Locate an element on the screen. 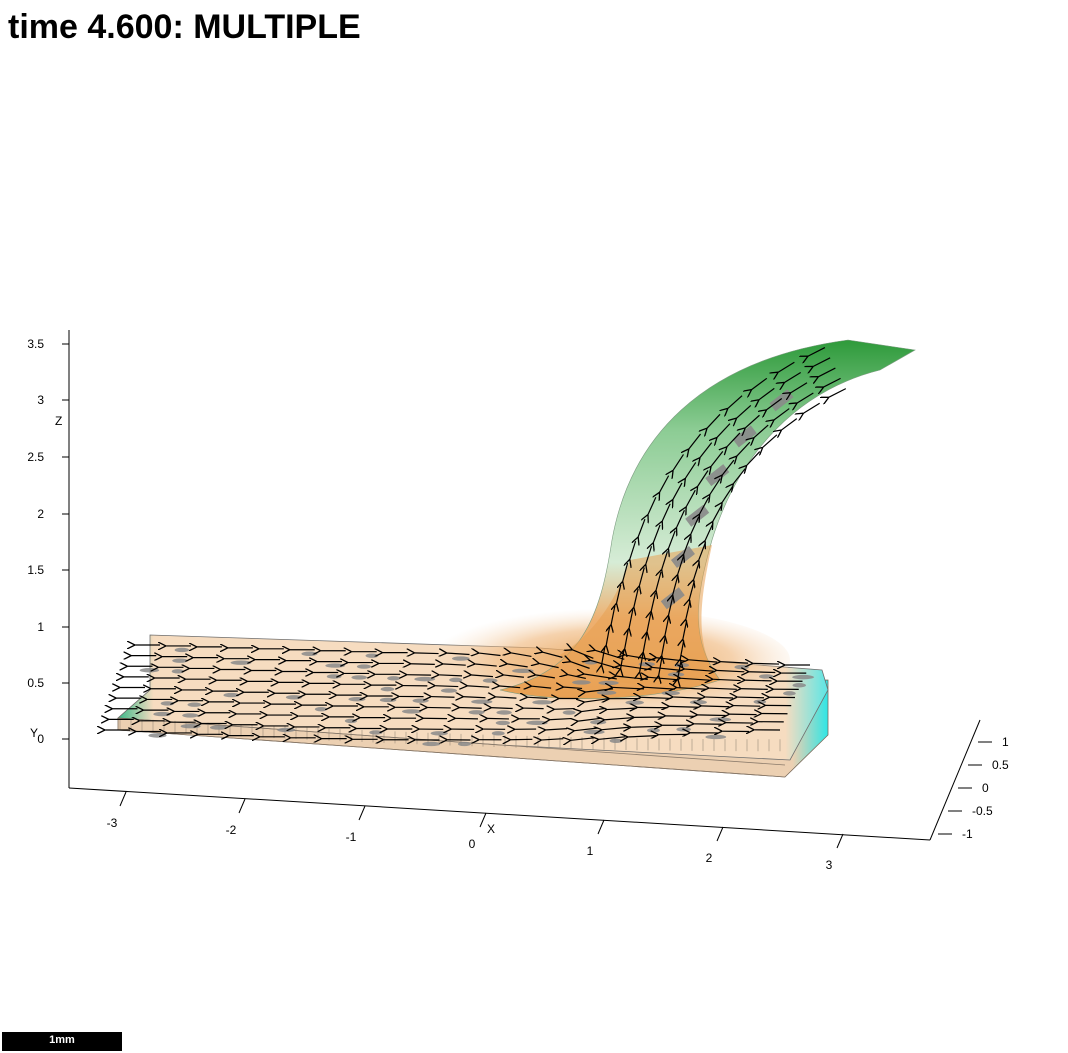 This screenshot has width=1068, height=1053. scale-bar: 1mm is located at coordinates (62, 1041).